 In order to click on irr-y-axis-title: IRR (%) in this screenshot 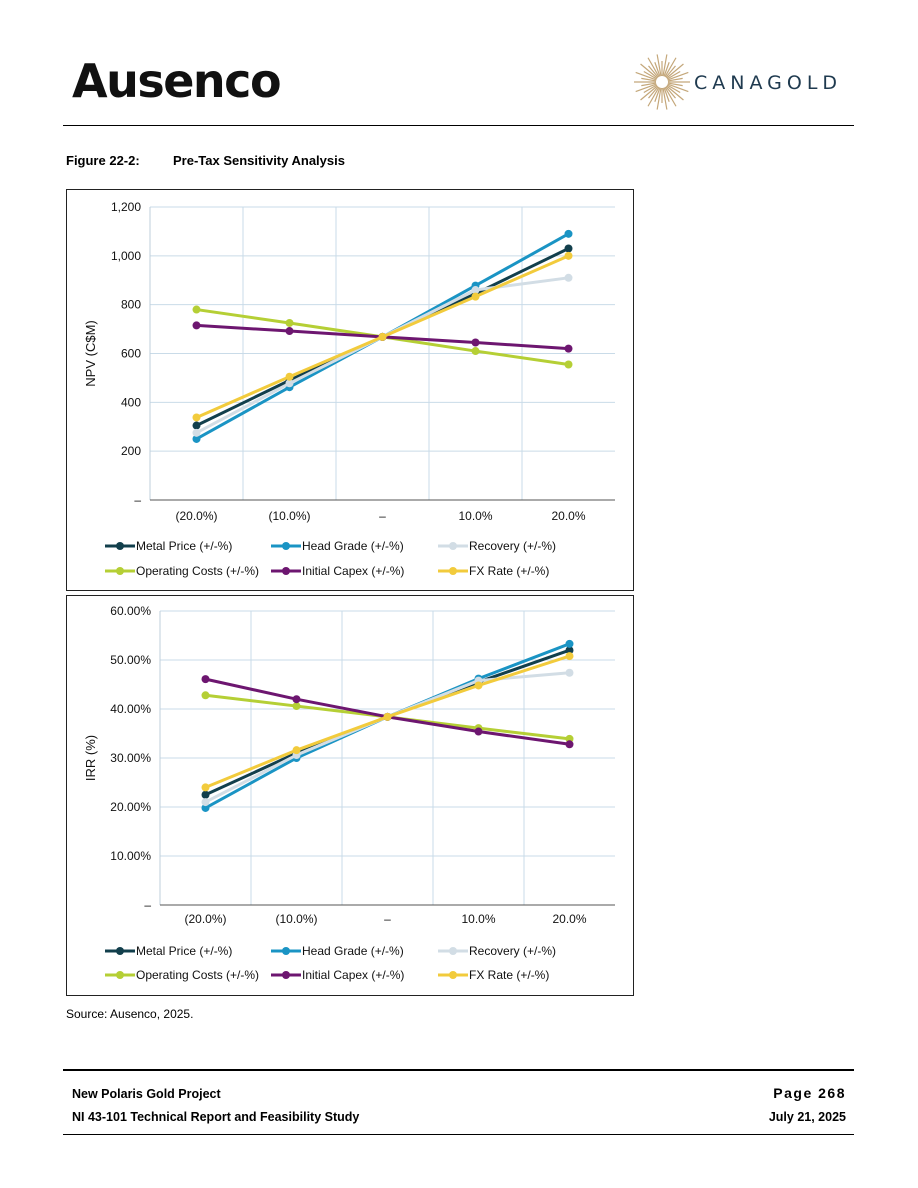, I will do `click(90, 758)`.